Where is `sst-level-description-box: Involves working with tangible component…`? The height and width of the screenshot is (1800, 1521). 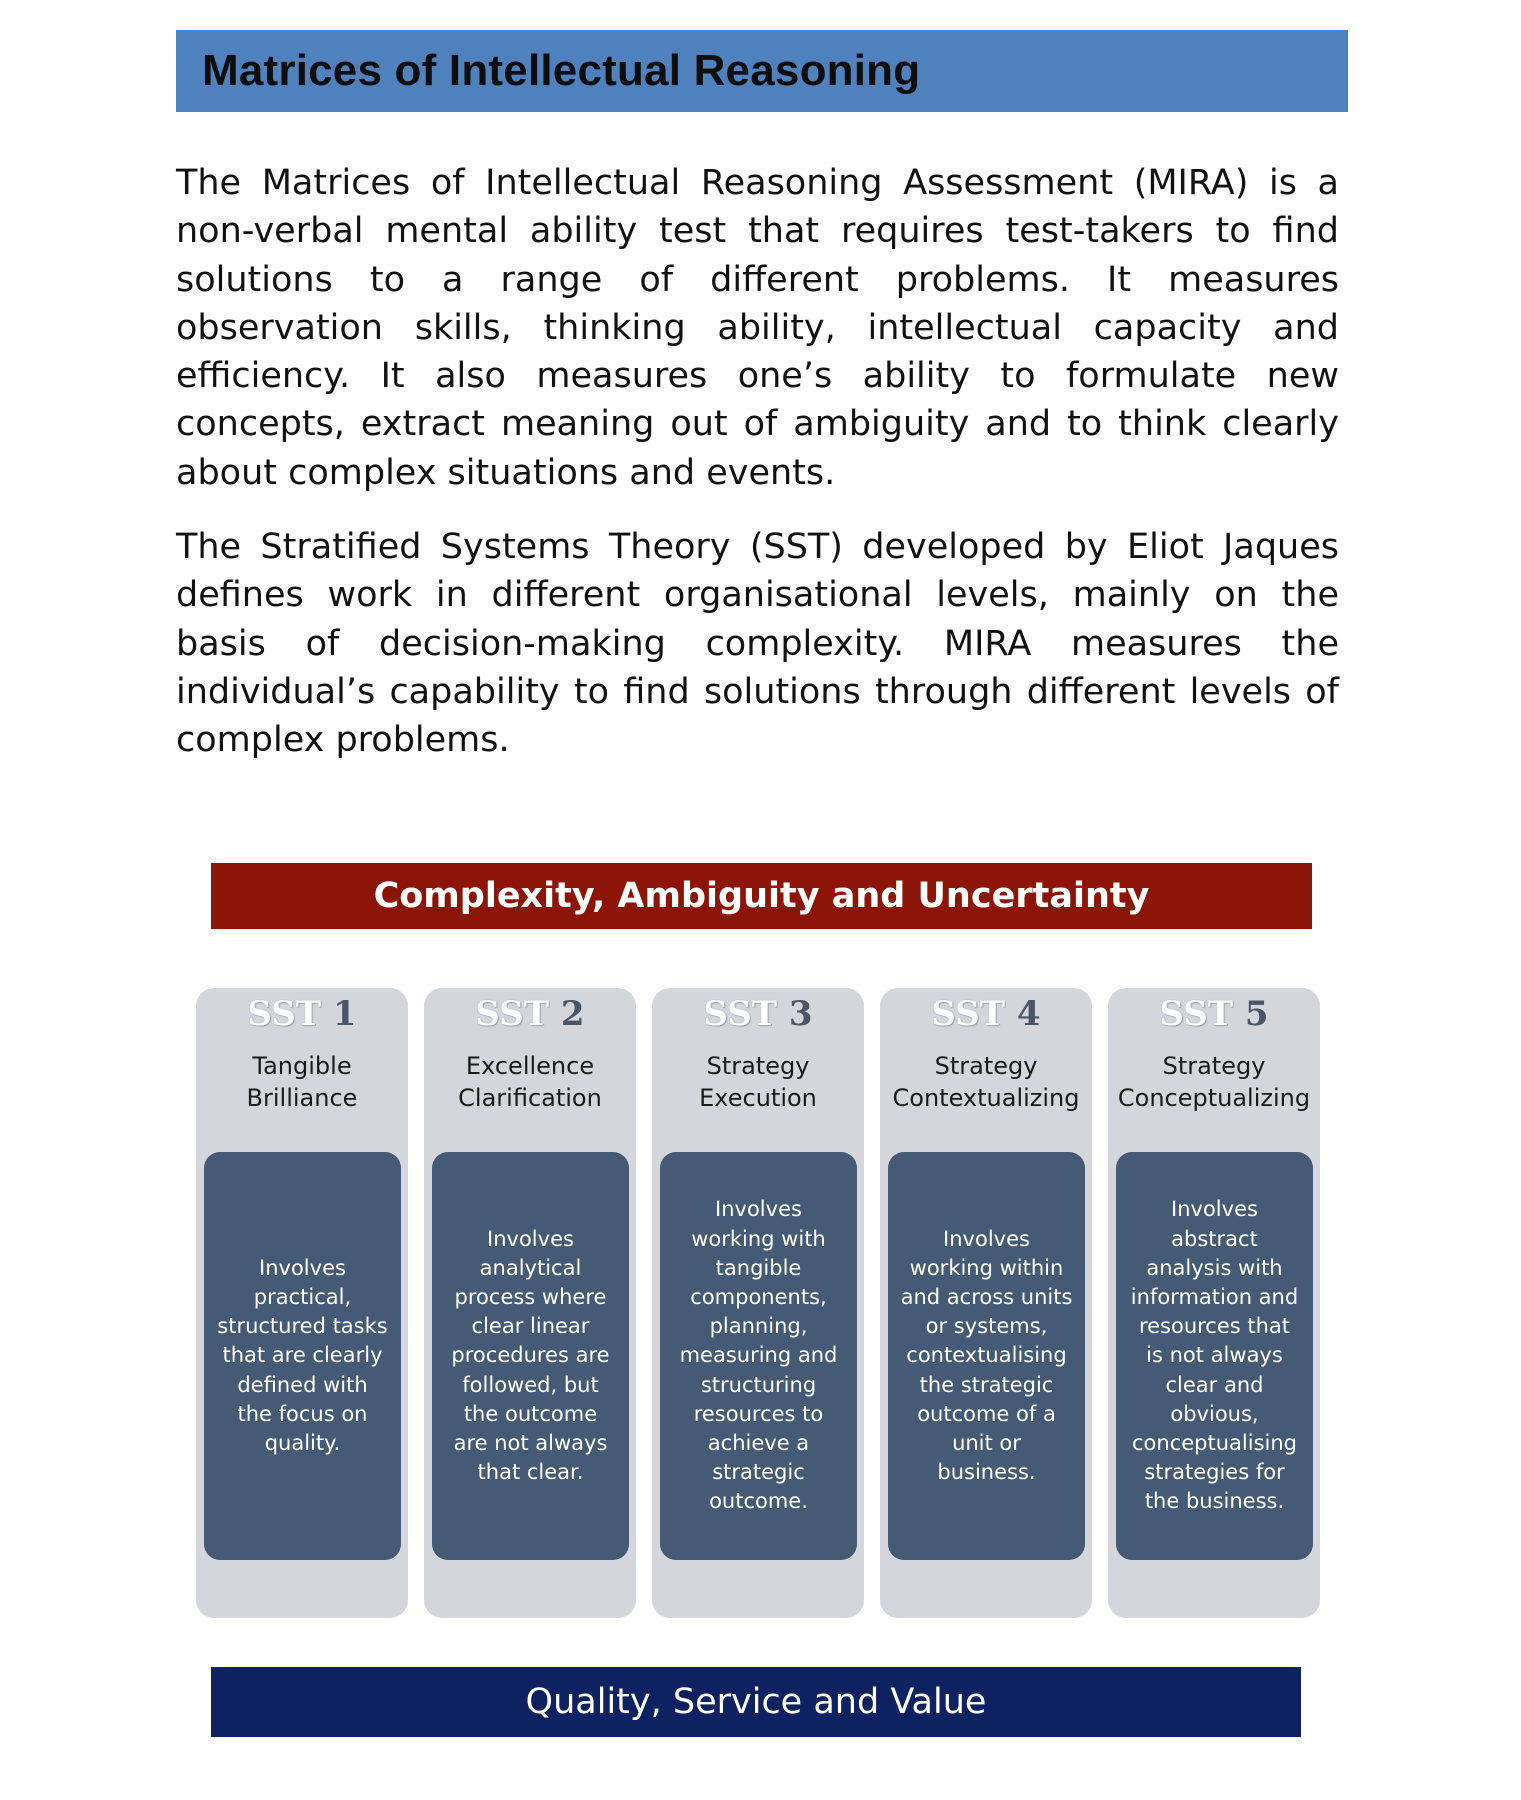
sst-level-description-box: Involves working with tangible component… is located at coordinates (758, 1356).